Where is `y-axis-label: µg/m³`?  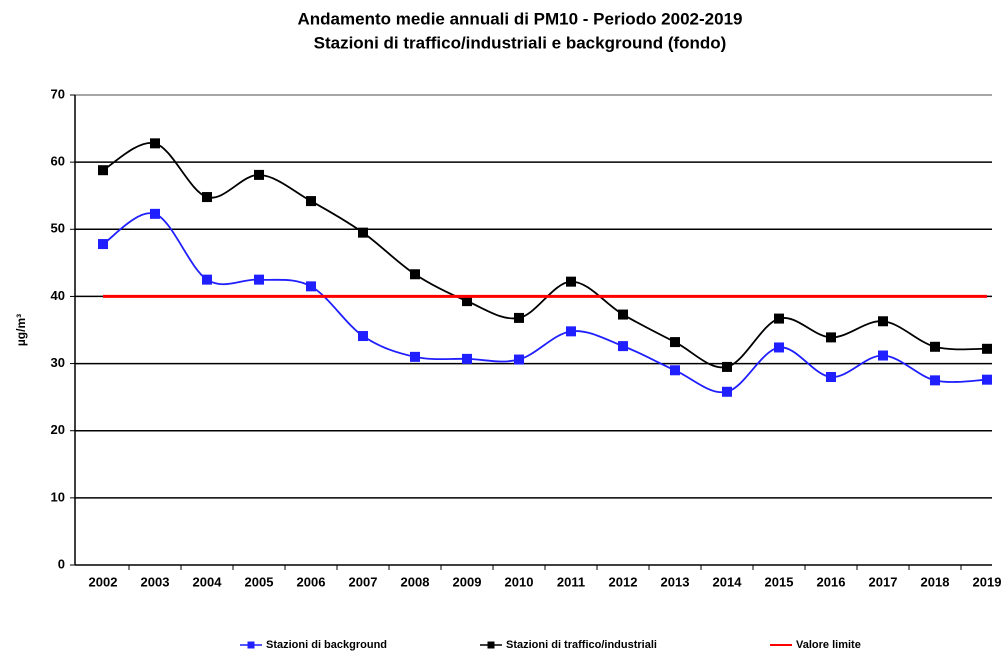
y-axis-label: µg/m³ is located at coordinates (21, 330).